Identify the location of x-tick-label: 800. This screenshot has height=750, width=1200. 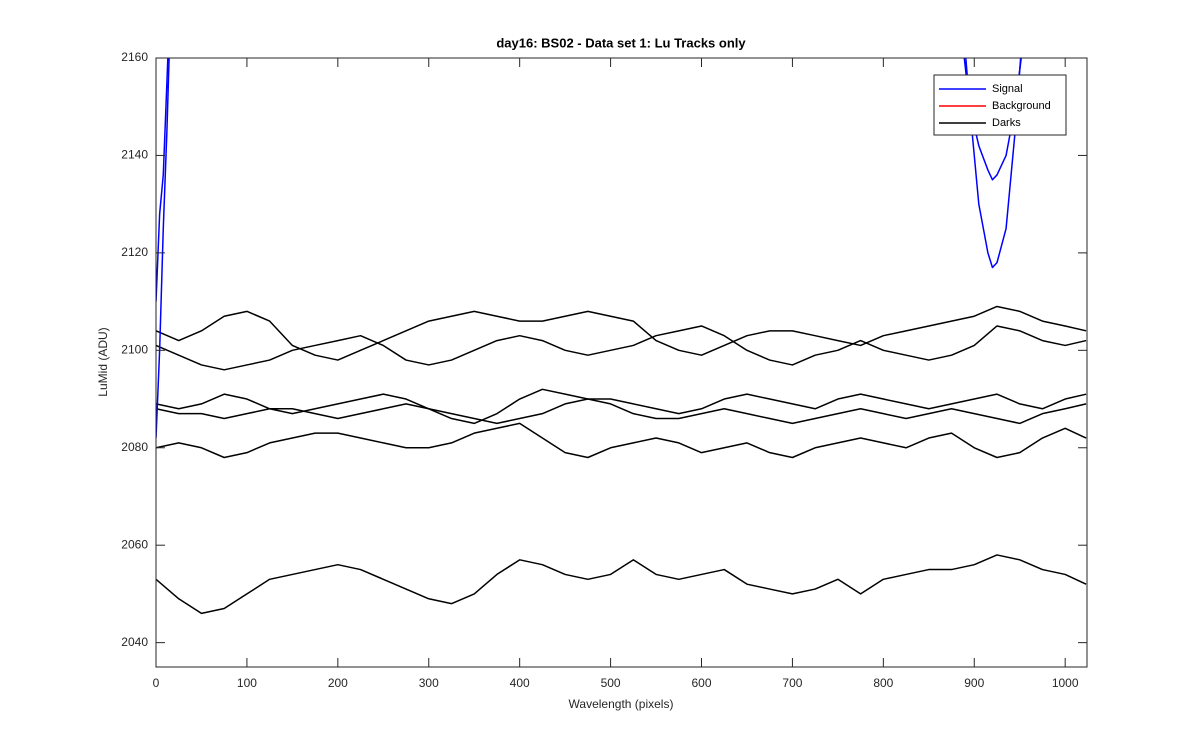
(883, 683).